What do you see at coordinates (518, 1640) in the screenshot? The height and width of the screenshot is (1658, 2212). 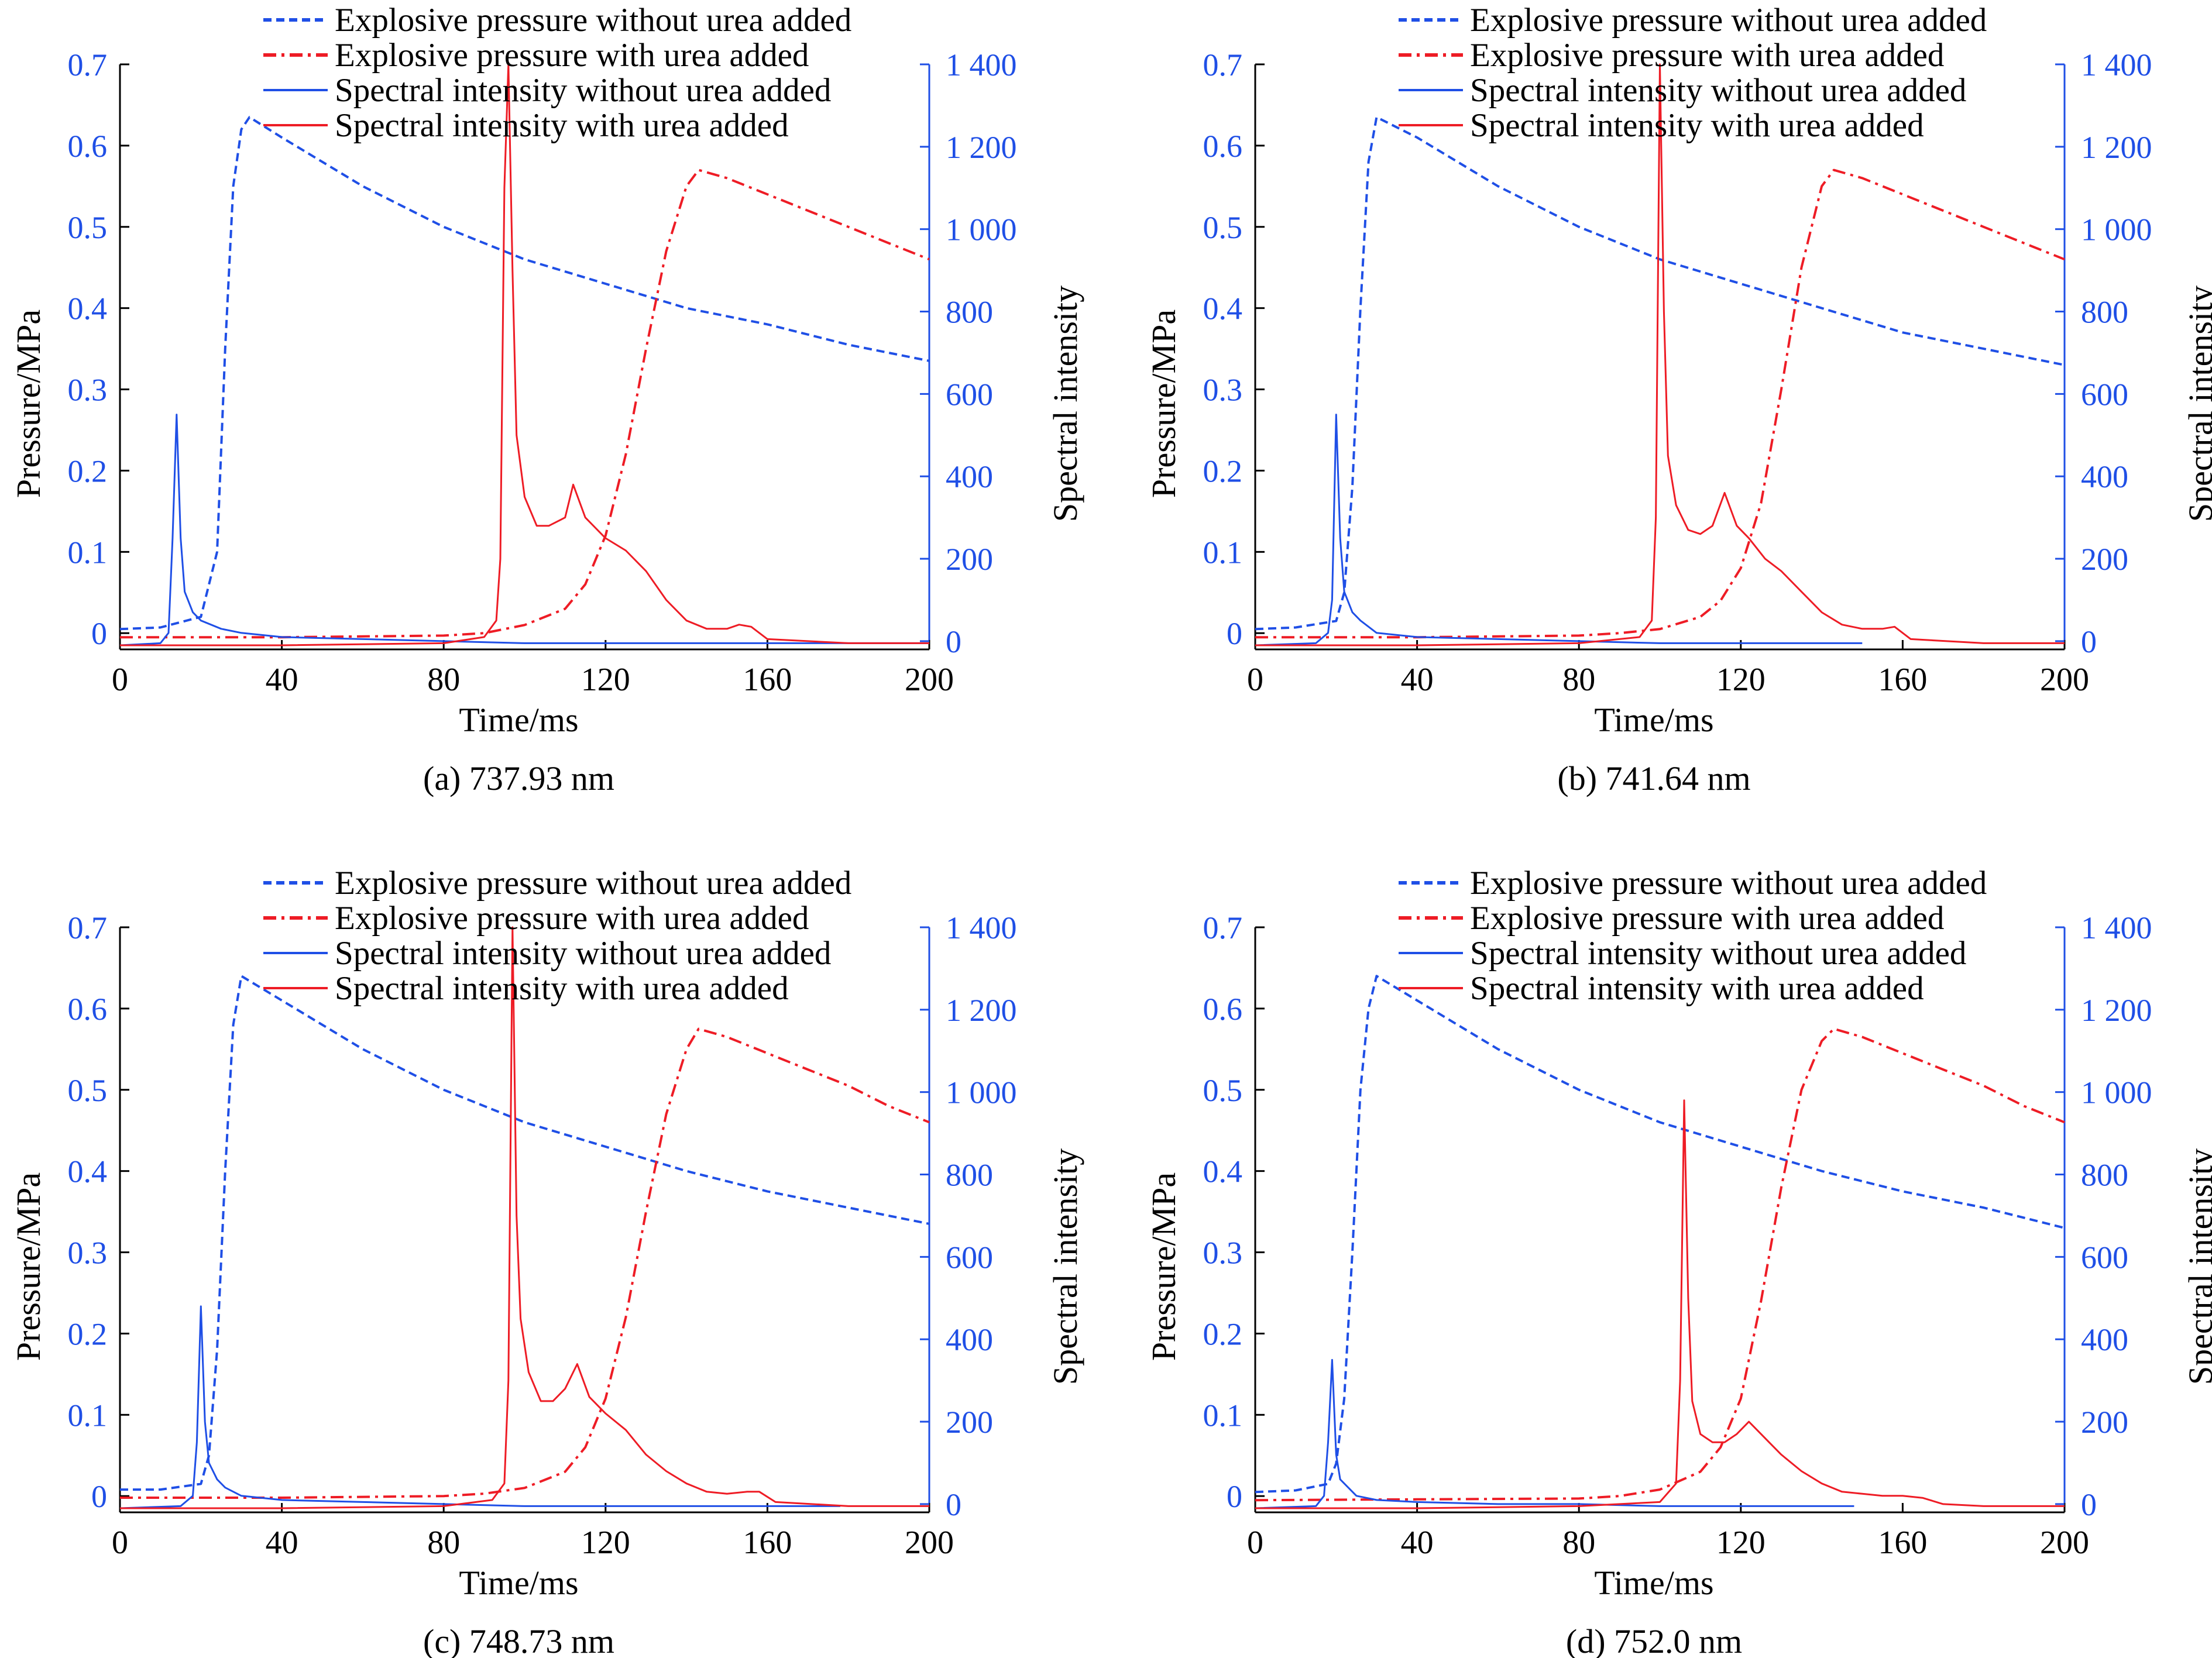 I see `panel-caption: (c) 748.73 nm` at bounding box center [518, 1640].